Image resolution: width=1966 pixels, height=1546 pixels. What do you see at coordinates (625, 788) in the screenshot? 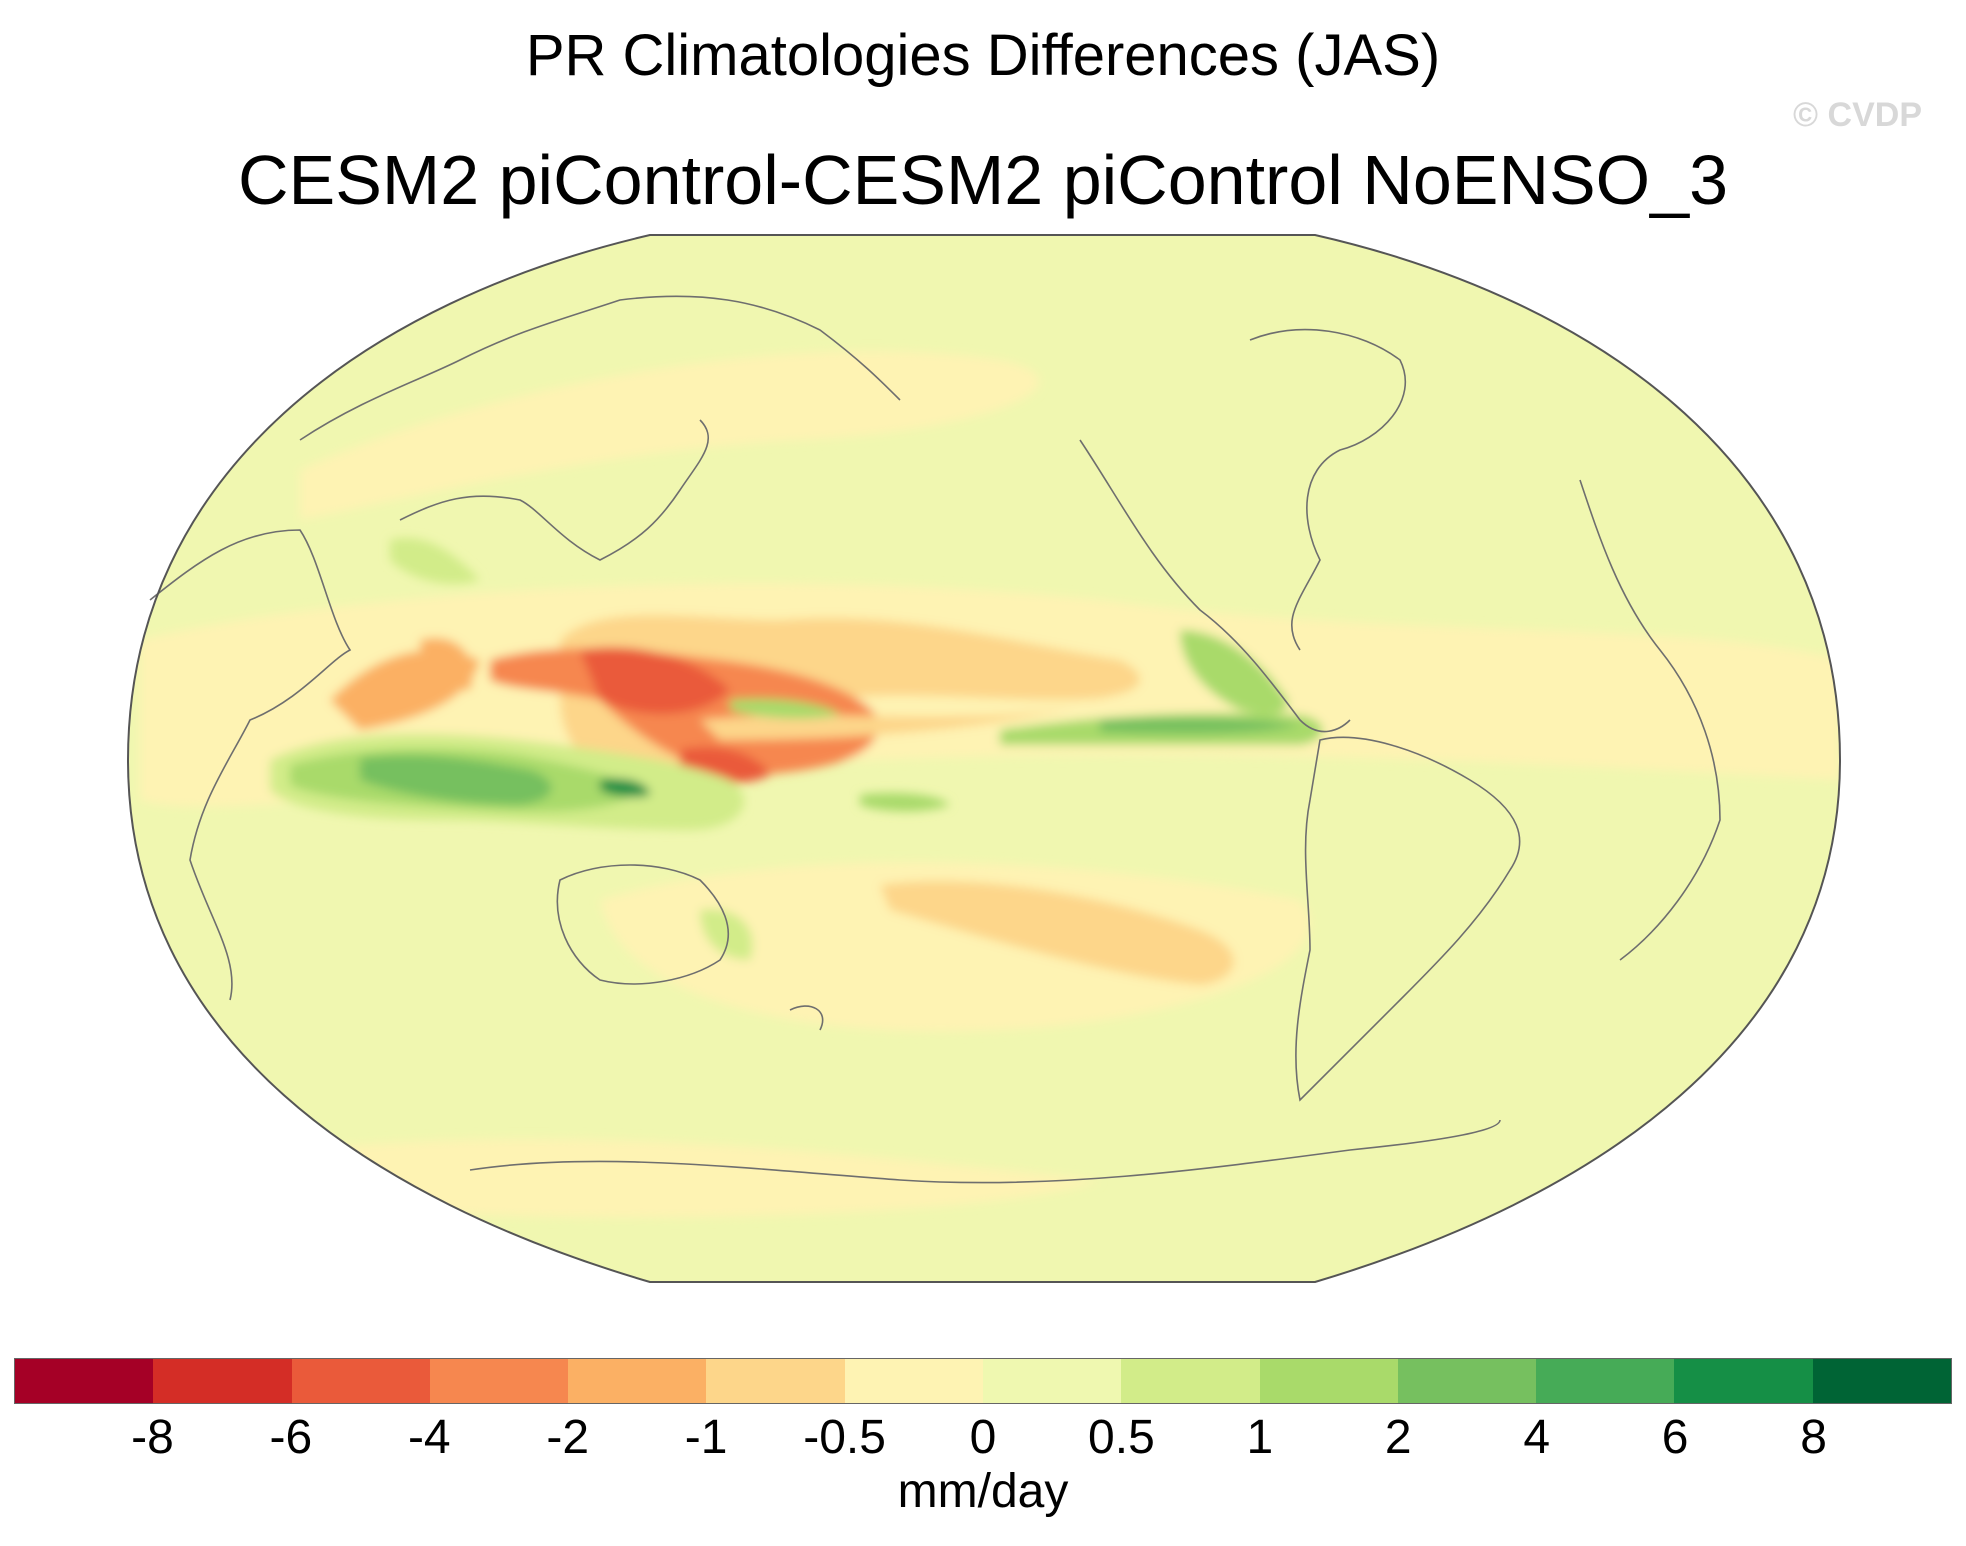
I see `maritime-continent-wet-max` at bounding box center [625, 788].